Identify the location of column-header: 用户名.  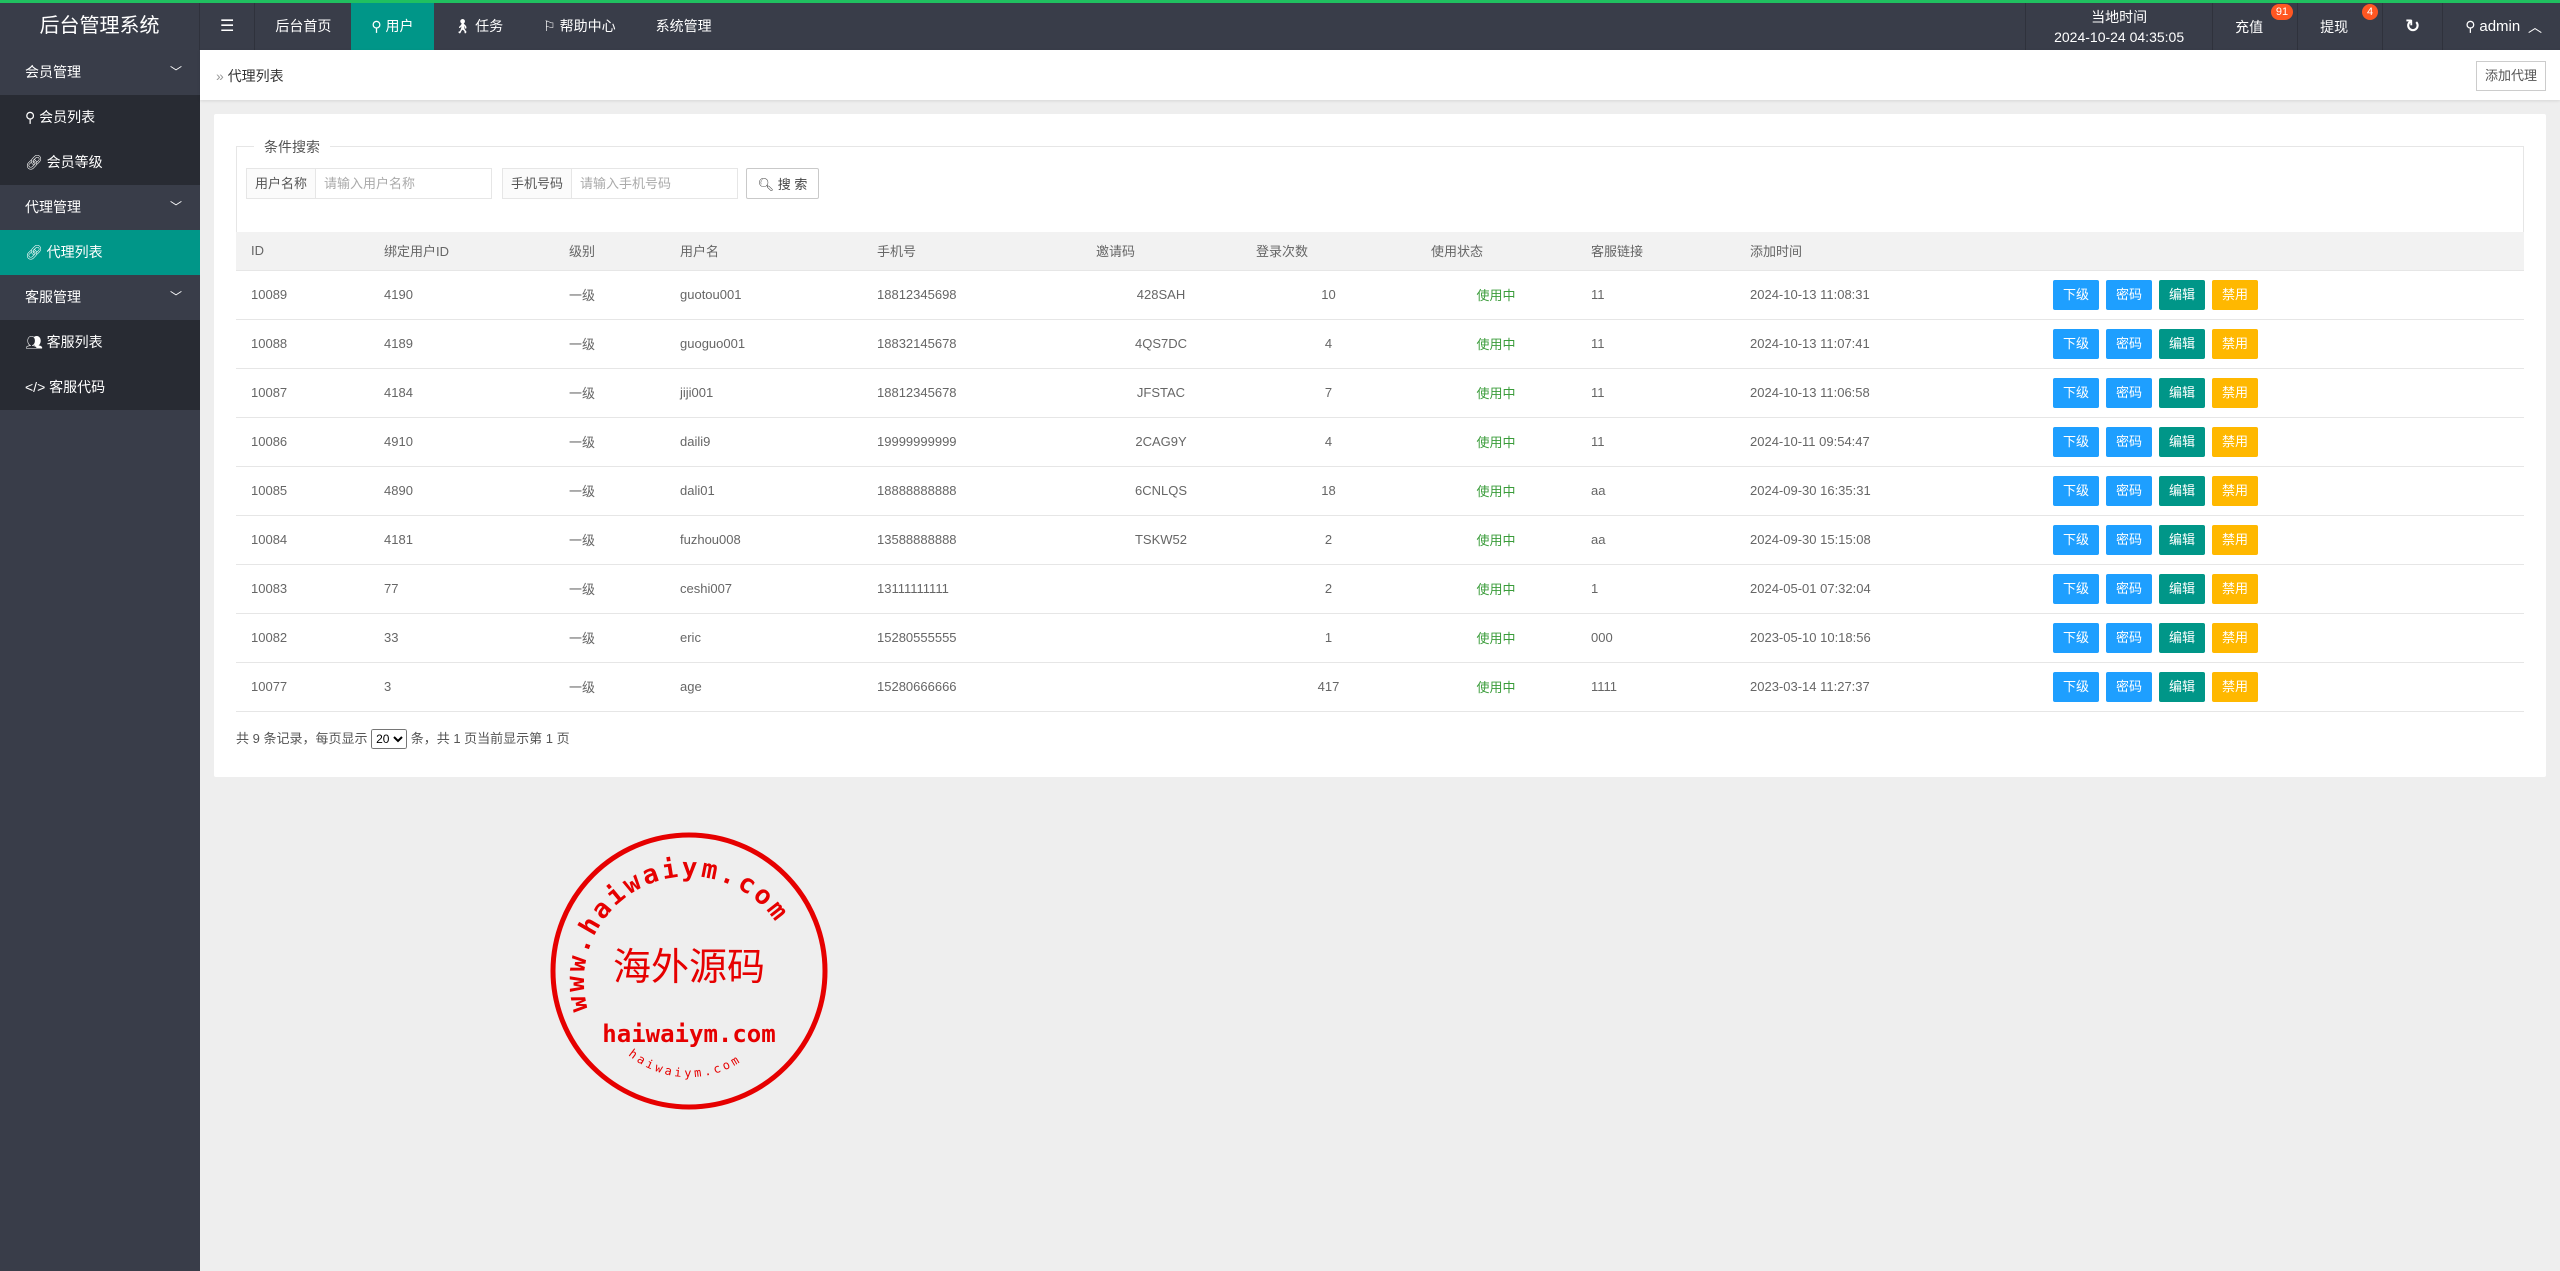
(763, 251).